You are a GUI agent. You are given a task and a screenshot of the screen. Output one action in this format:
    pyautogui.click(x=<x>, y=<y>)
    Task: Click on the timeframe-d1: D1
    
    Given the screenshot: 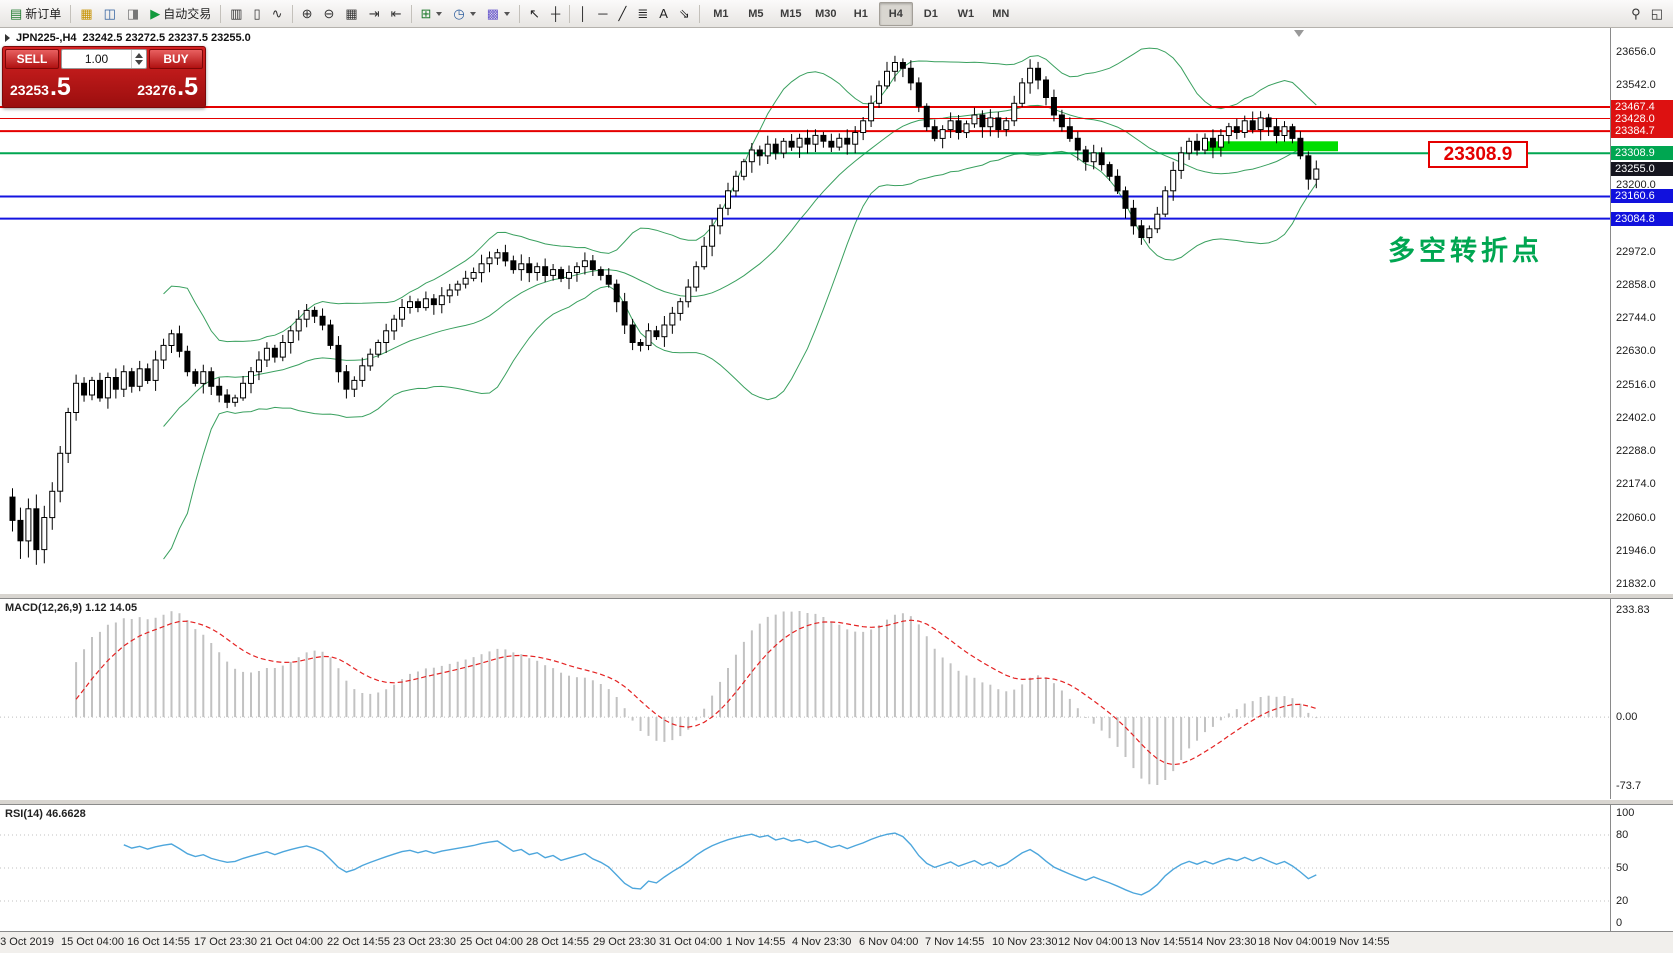 What is the action you would take?
    pyautogui.click(x=930, y=13)
    